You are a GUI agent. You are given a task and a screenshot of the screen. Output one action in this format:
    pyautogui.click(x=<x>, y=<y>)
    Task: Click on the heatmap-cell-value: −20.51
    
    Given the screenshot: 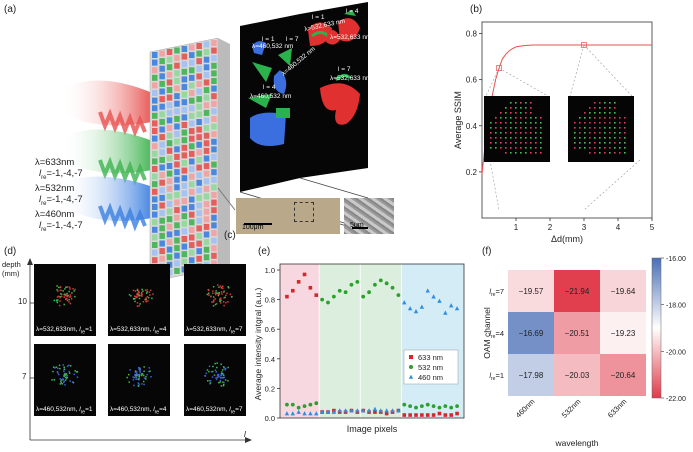 What is the action you would take?
    pyautogui.click(x=577, y=333)
    